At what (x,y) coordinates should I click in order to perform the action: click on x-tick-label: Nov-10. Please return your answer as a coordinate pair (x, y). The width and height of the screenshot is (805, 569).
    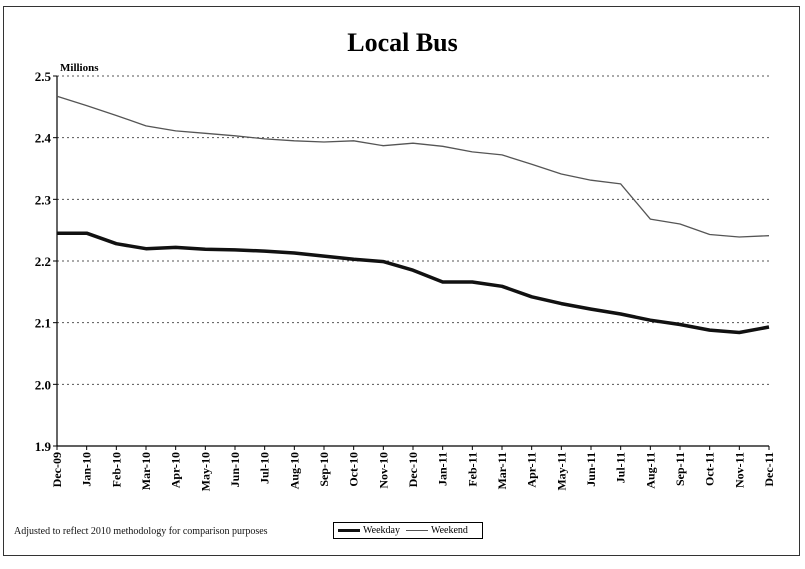
    Looking at the image, I should click on (383, 470).